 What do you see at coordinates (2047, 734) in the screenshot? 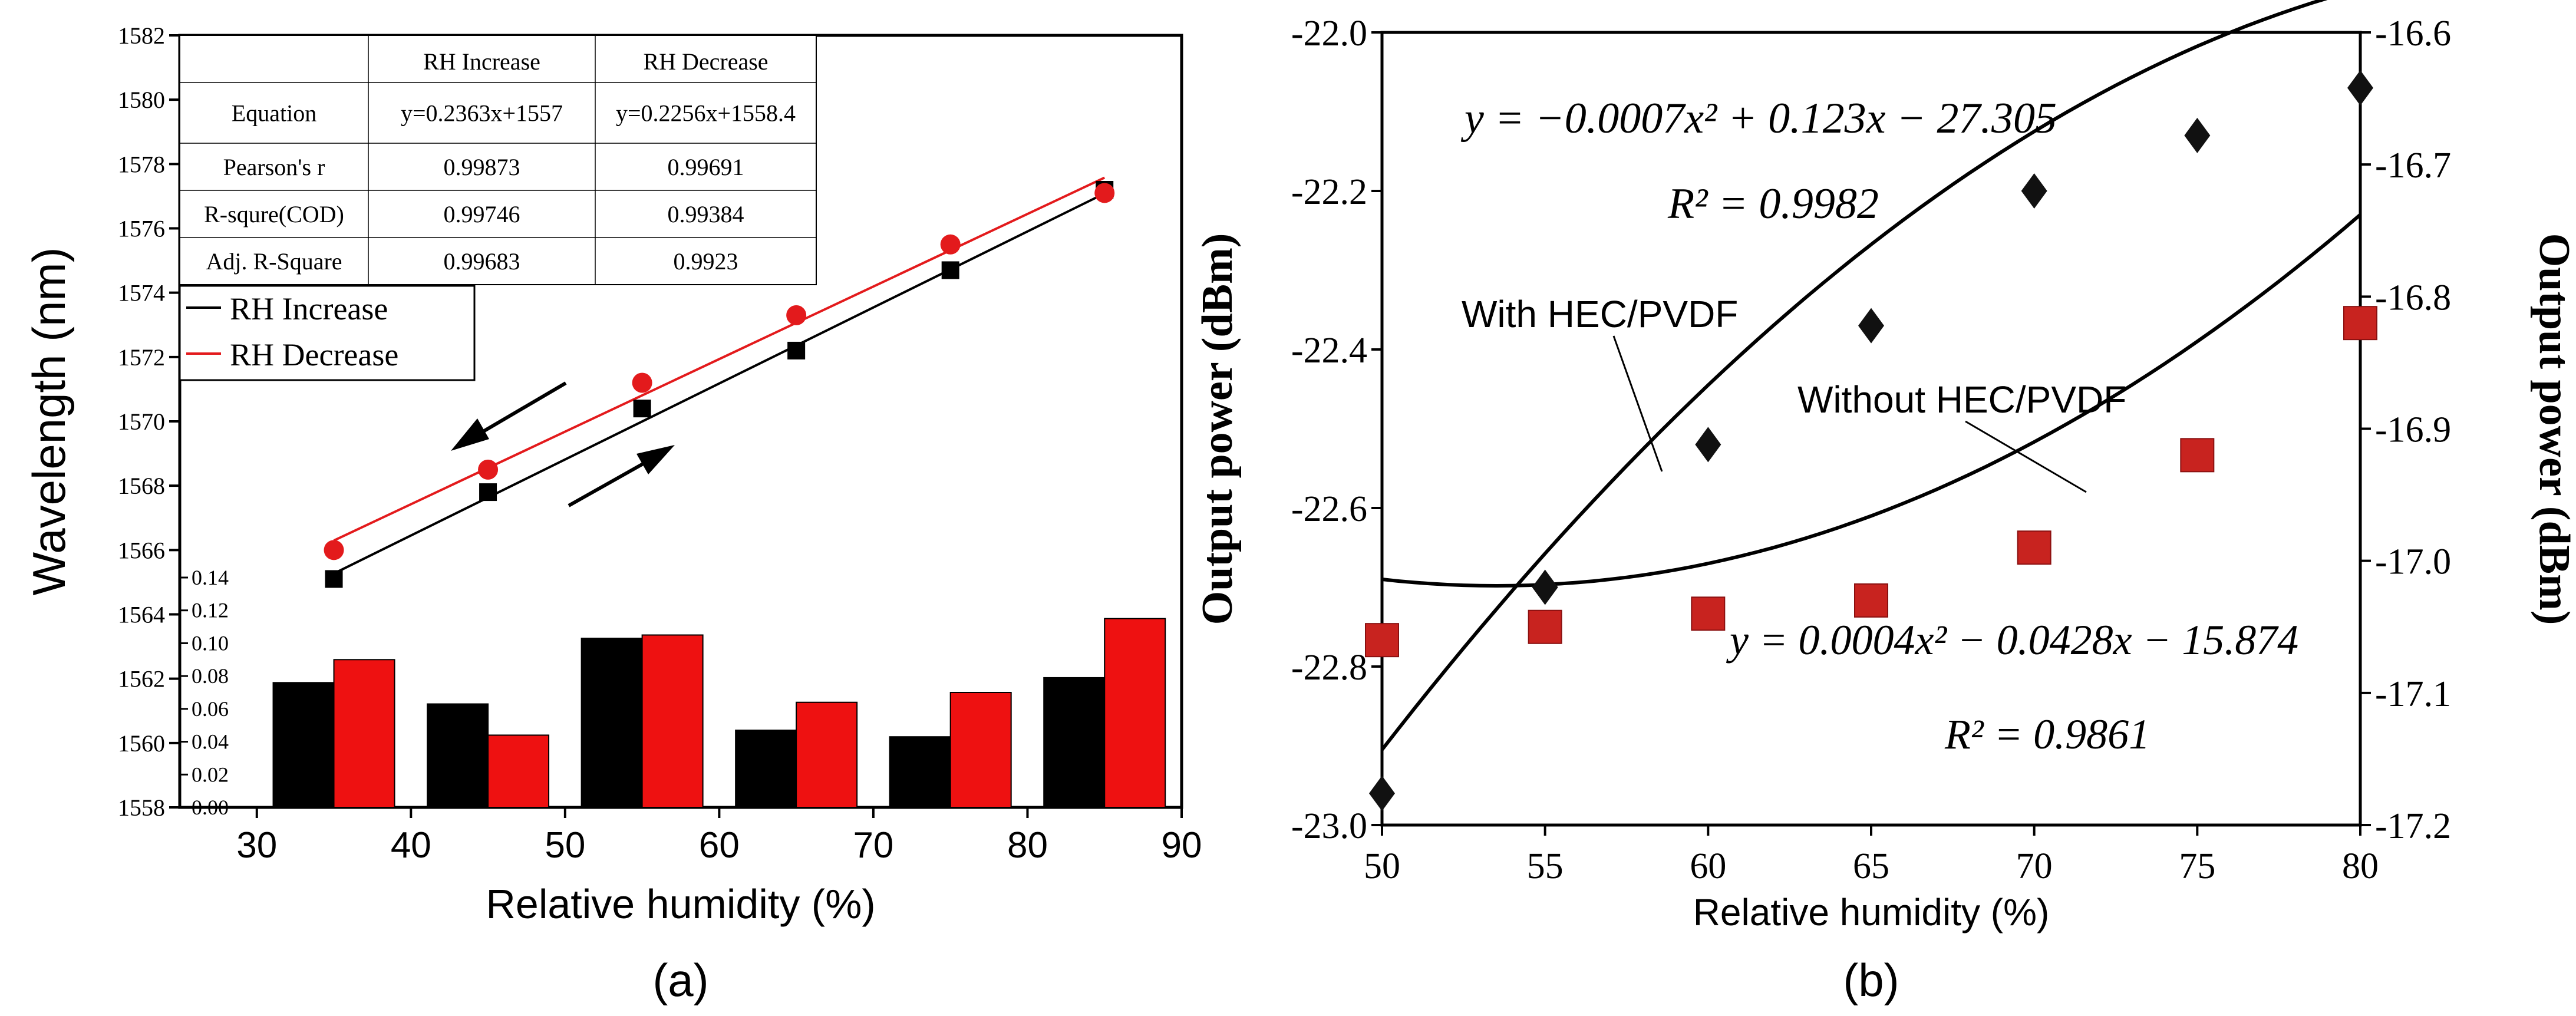
I see `fit2-r-squared: R² = 0.9861` at bounding box center [2047, 734].